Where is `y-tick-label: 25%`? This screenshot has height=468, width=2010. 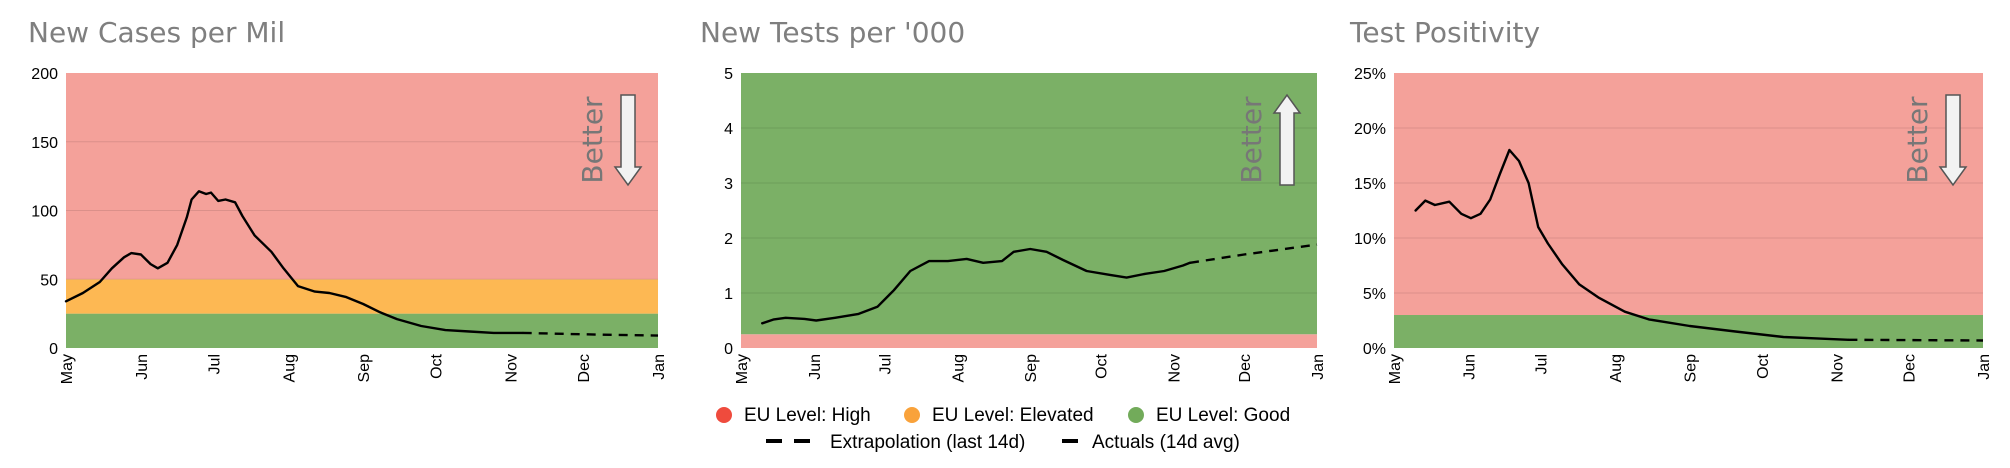
y-tick-label: 25% is located at coordinates (1370, 74).